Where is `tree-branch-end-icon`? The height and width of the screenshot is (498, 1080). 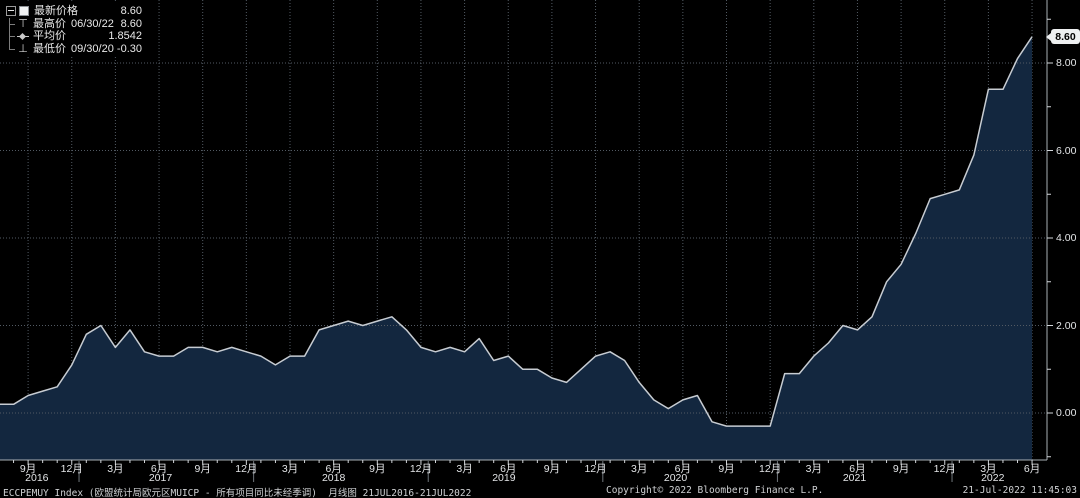
tree-branch-end-icon is located at coordinates (11, 49).